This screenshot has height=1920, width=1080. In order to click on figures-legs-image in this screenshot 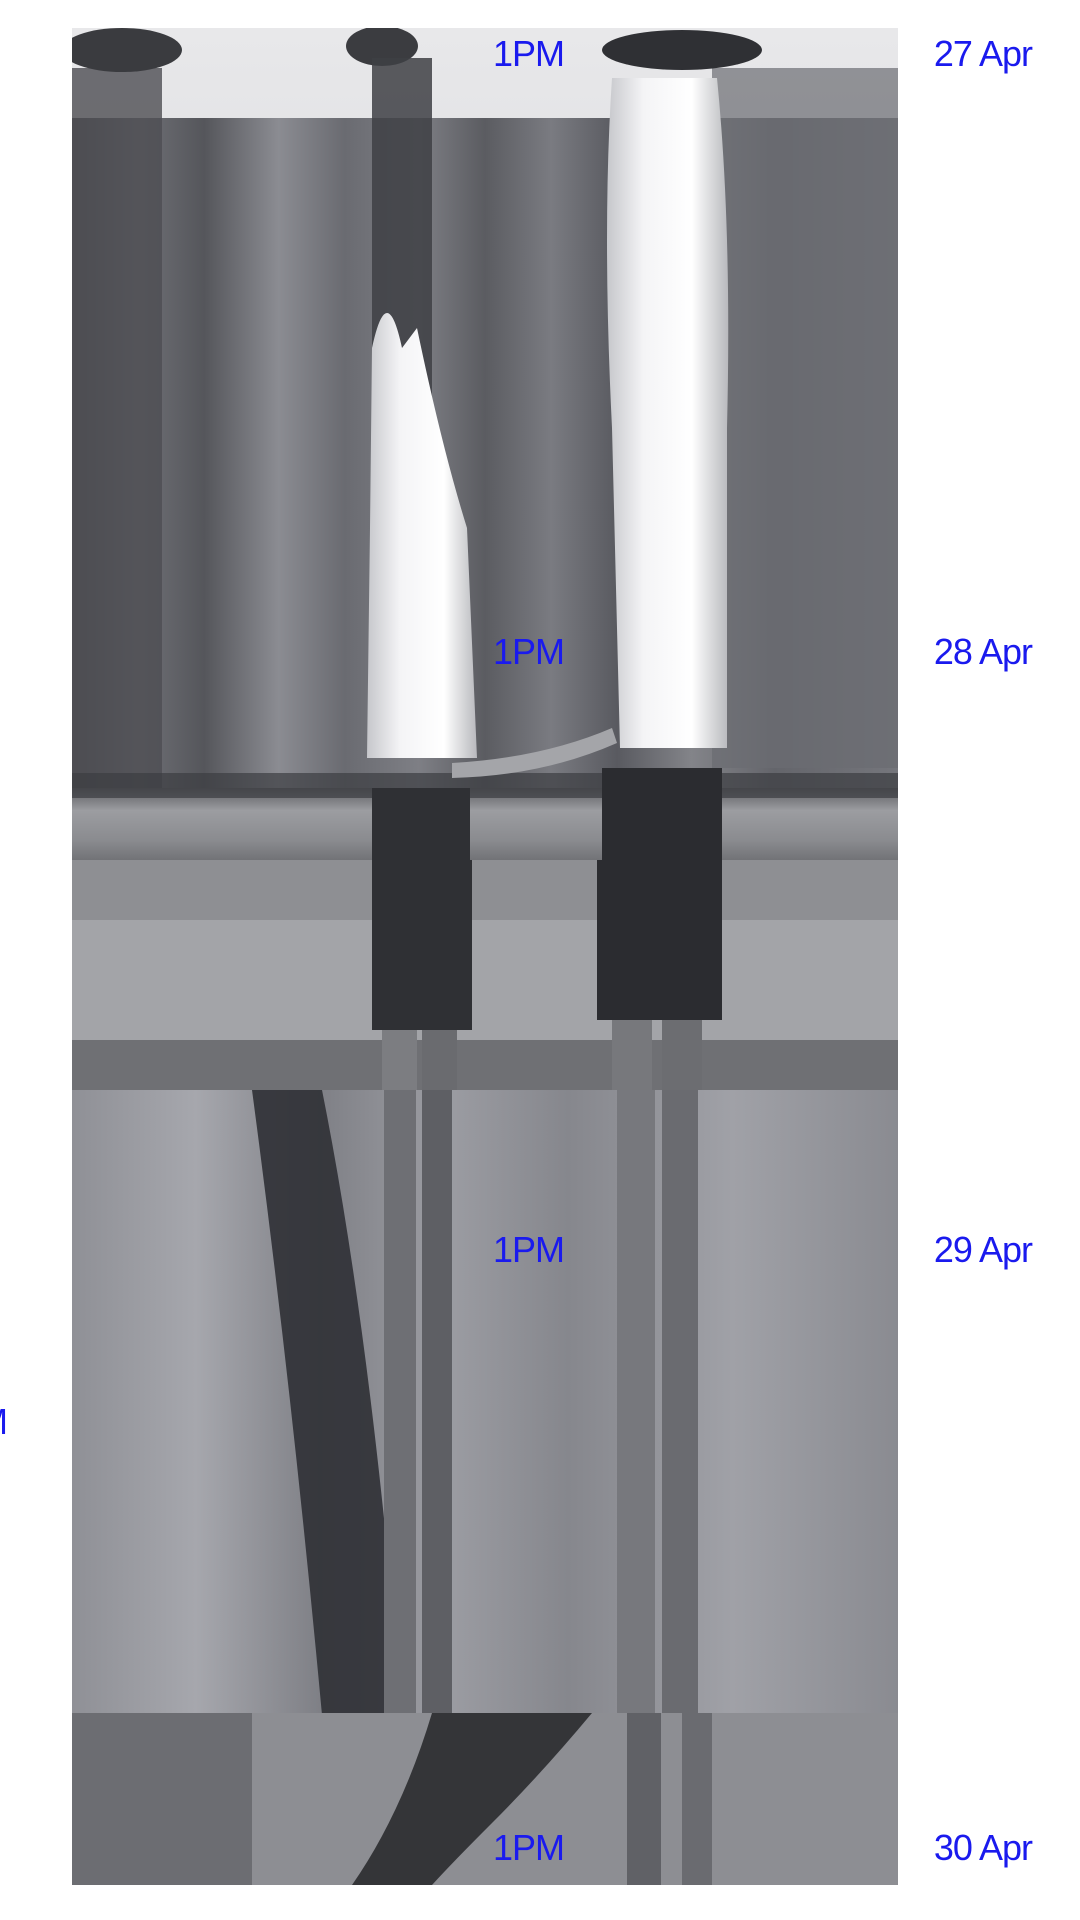, I will do `click(485, 980)`.